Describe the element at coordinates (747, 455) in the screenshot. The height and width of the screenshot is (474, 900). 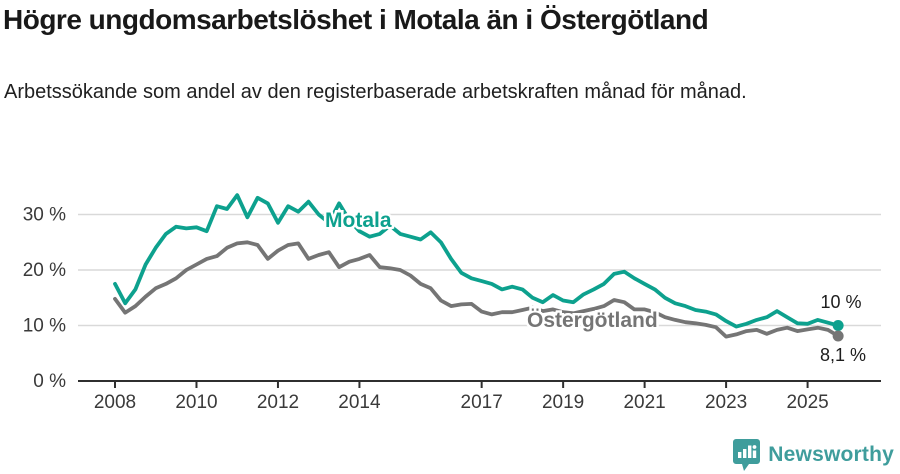
I see `newsworthy-logo-icon` at that location.